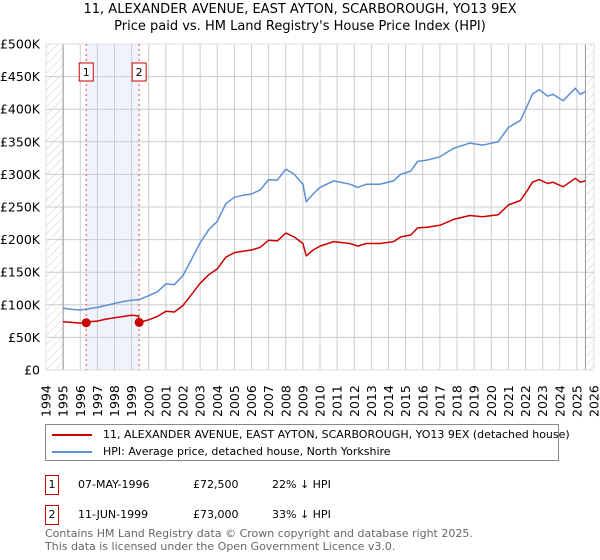 Image resolution: width=600 pixels, height=560 pixels. What do you see at coordinates (217, 401) in the screenshot?
I see `x-tick-label: 2004` at bounding box center [217, 401].